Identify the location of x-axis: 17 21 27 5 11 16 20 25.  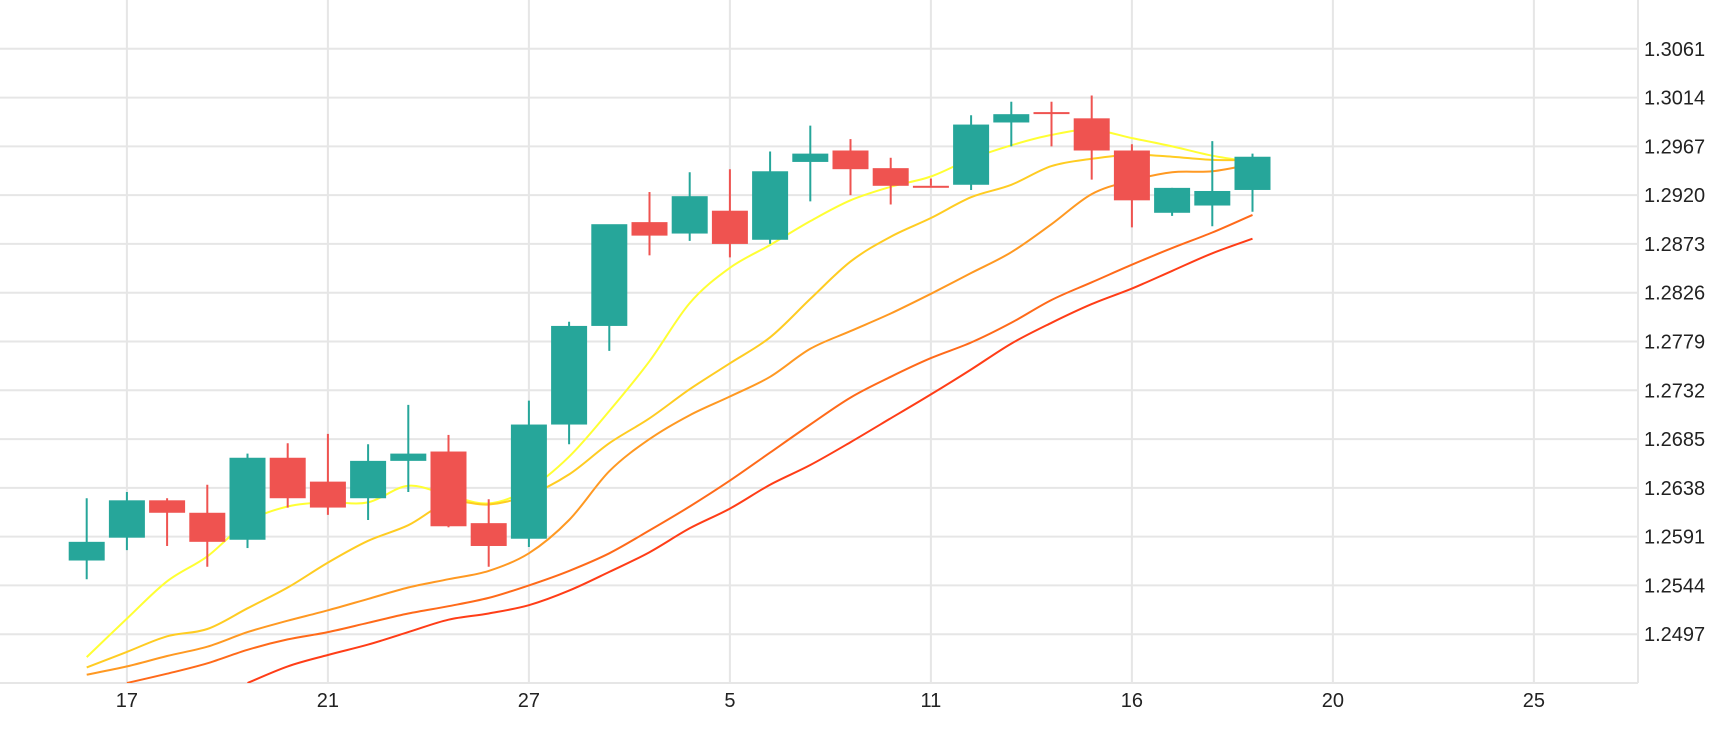
(830, 701).